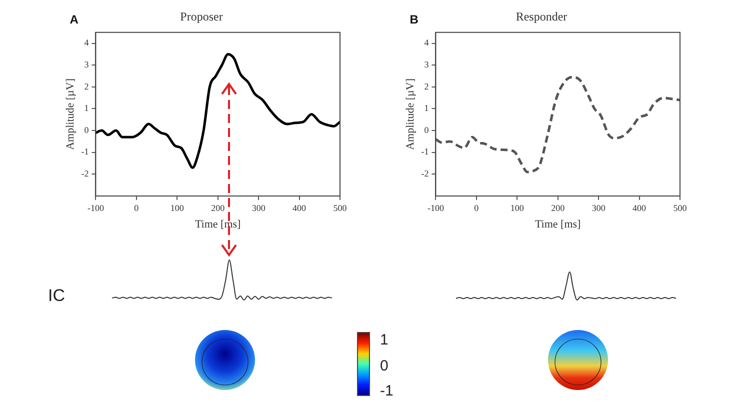 This screenshot has height=408, width=753. Describe the element at coordinates (384, 340) in the screenshot. I see `text: 1` at that location.